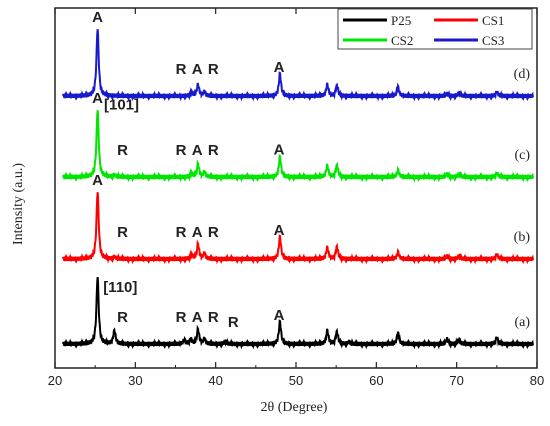  What do you see at coordinates (522, 237) in the screenshot?
I see `curve-label-cs1: (b)` at bounding box center [522, 237].